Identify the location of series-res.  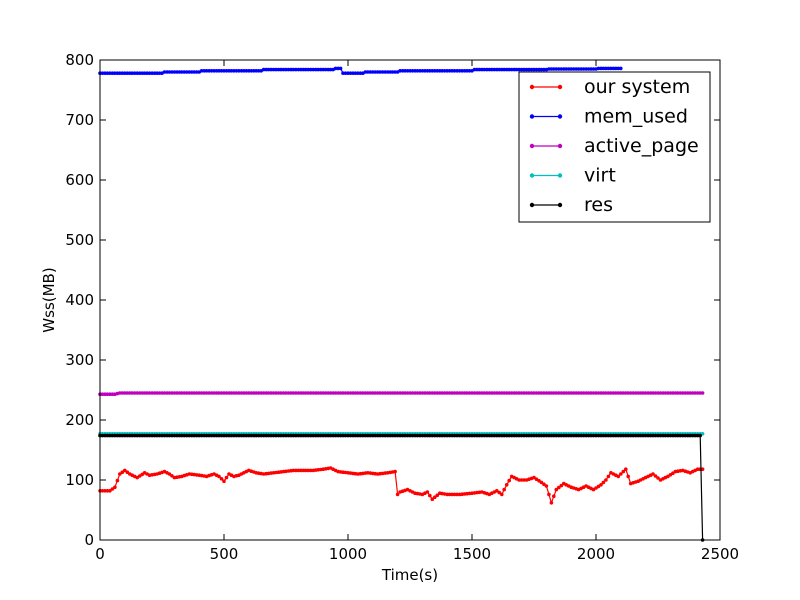
(401, 487).